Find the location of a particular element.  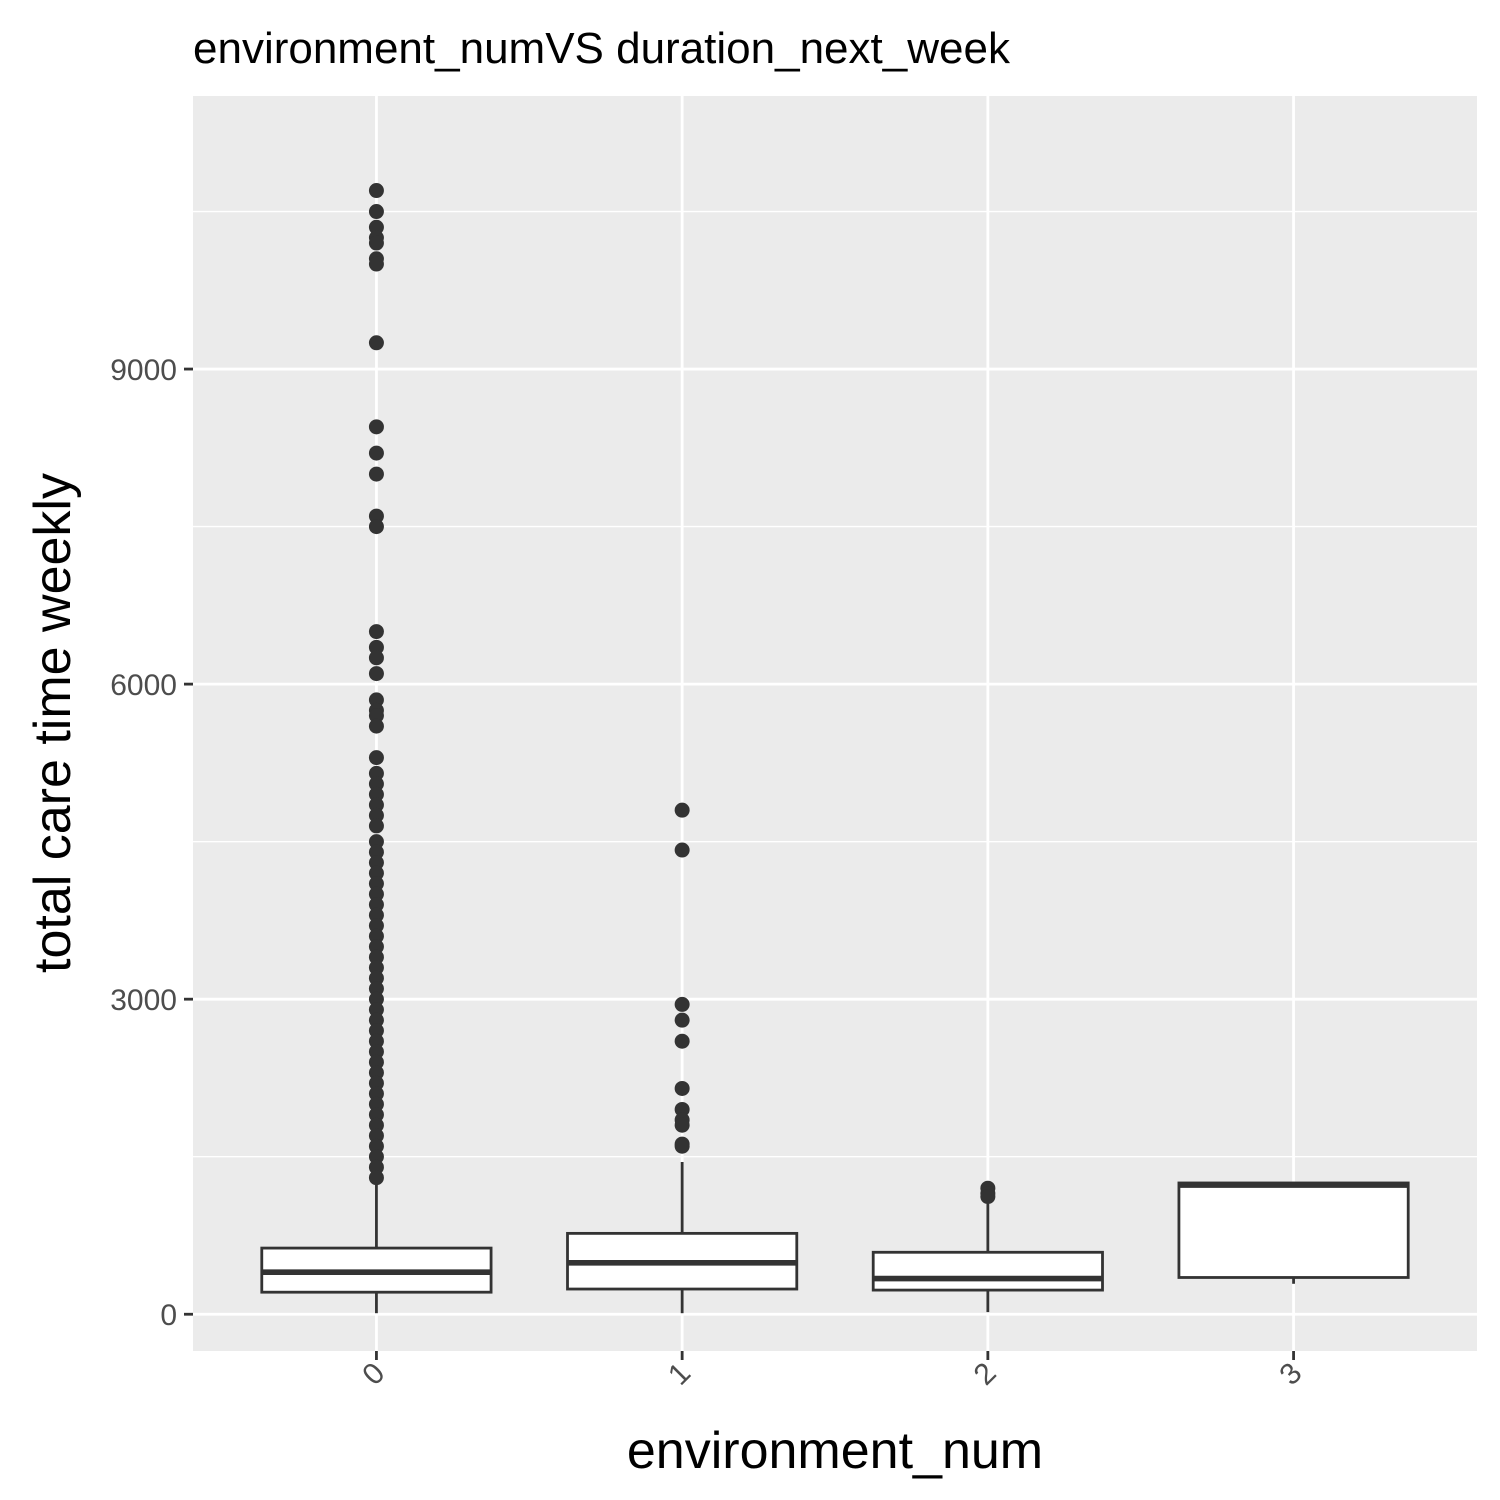

y-tick-label: 9000 is located at coordinates (143, 370).